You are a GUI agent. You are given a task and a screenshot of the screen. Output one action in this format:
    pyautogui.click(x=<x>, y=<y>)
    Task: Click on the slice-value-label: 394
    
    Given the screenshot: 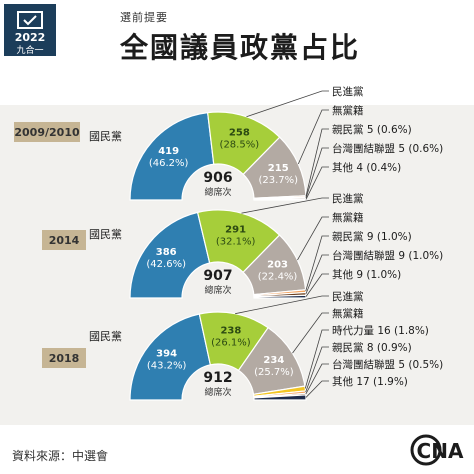 What is the action you would take?
    pyautogui.click(x=166, y=354)
    